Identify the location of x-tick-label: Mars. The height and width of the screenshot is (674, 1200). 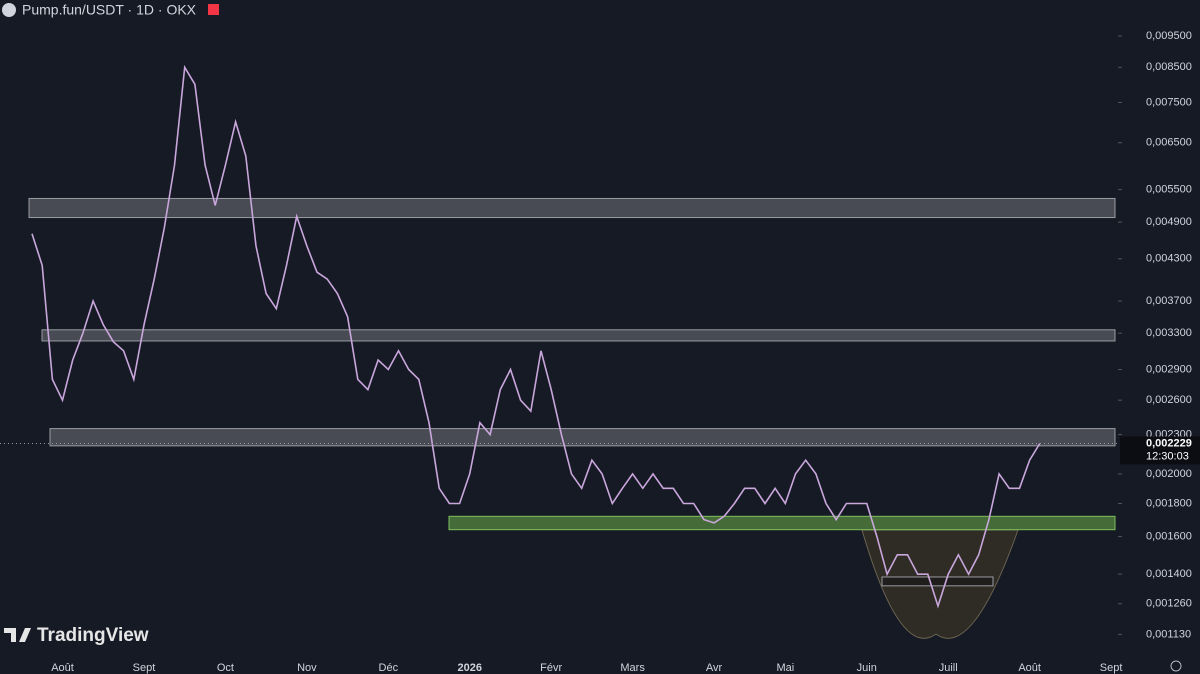
(632, 668).